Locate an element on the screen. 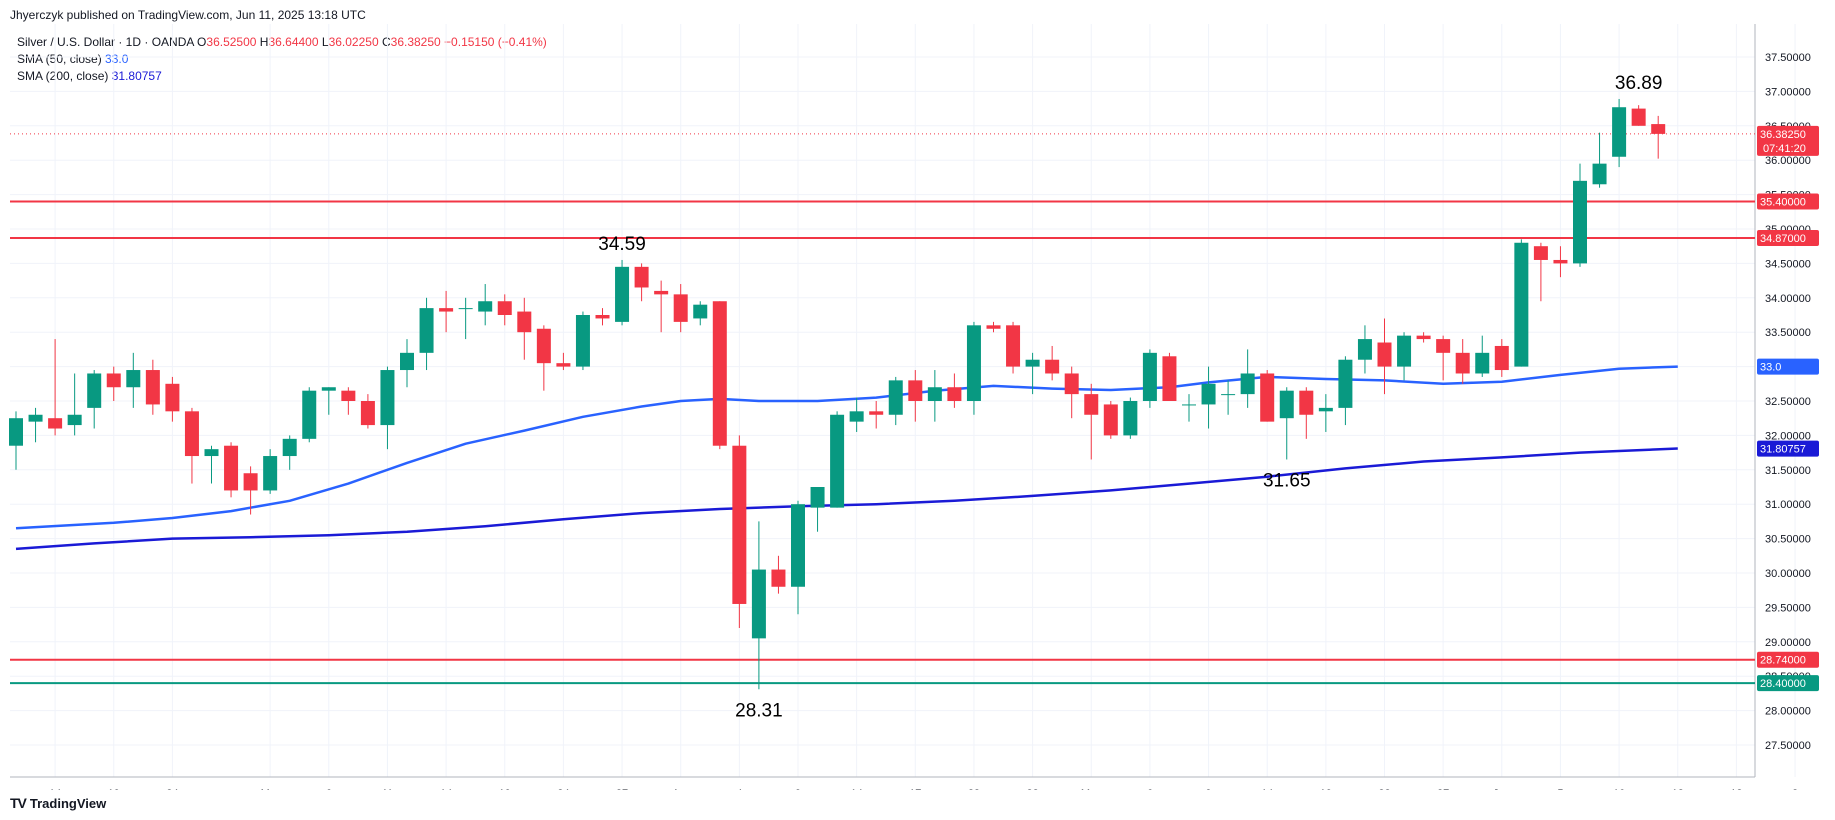 This screenshot has width=1835, height=820. time-tick-label: 11 is located at coordinates (387, 789).